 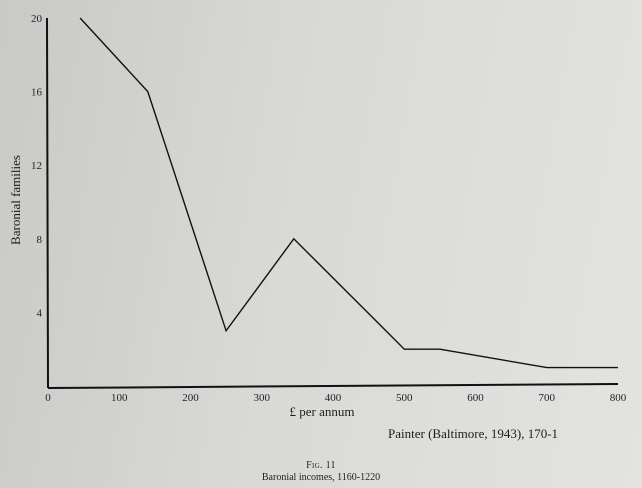 I want to click on x-tick-label-300: 300, so click(x=262, y=398).